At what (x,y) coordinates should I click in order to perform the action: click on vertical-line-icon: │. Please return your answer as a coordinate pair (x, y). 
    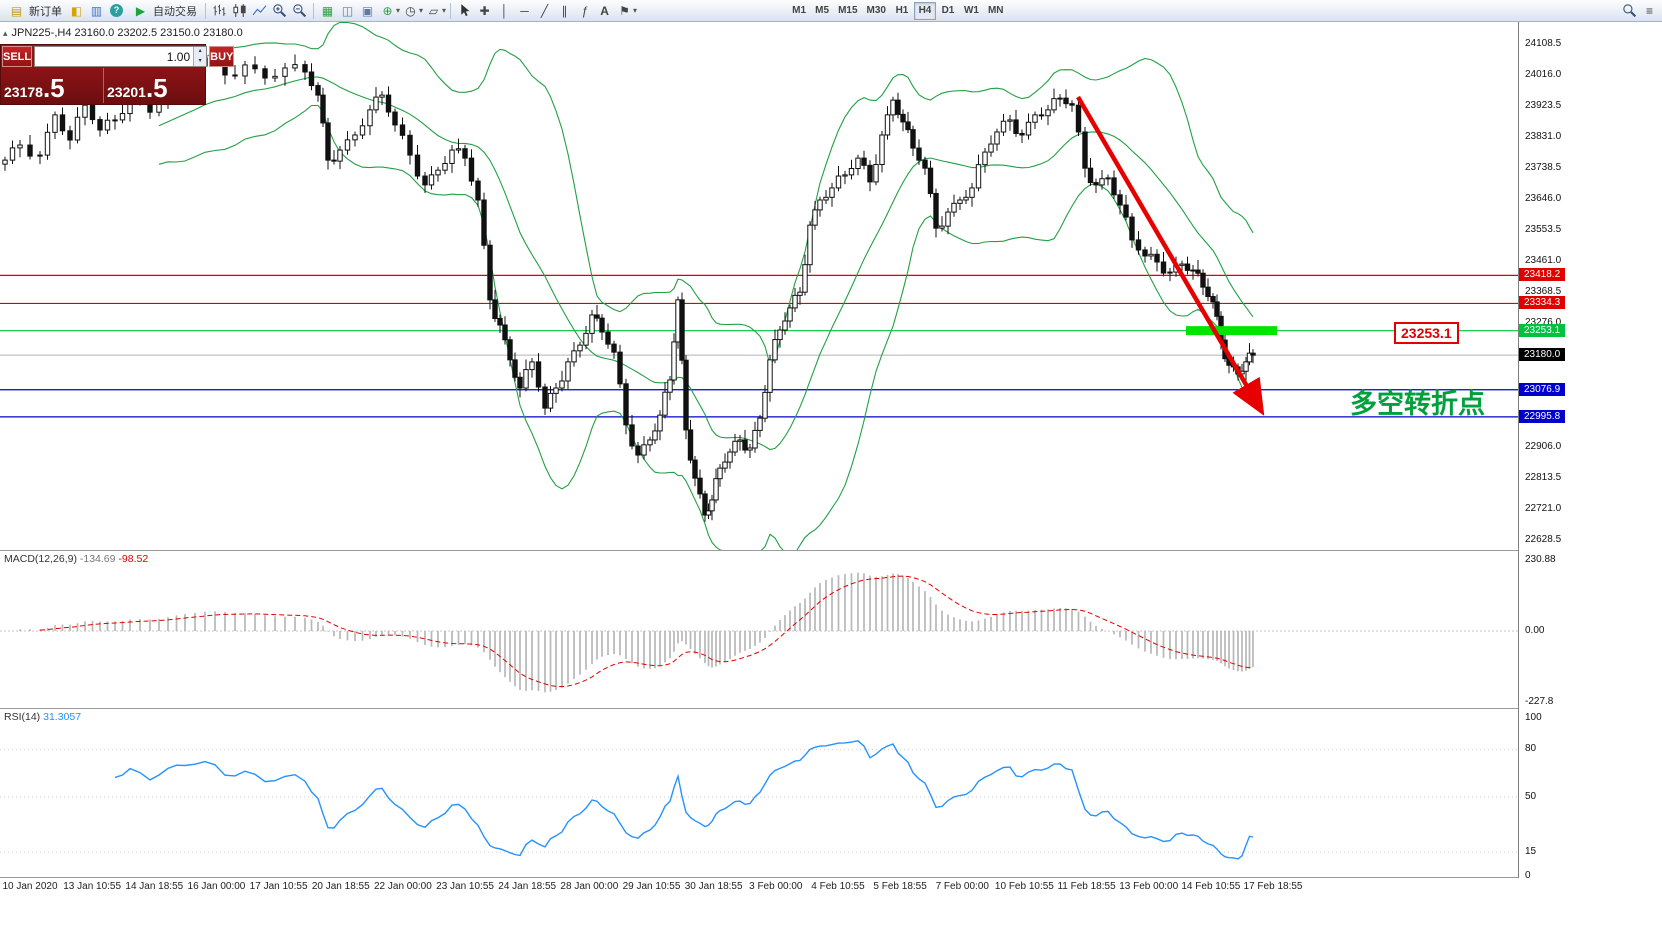
    Looking at the image, I should click on (504, 10).